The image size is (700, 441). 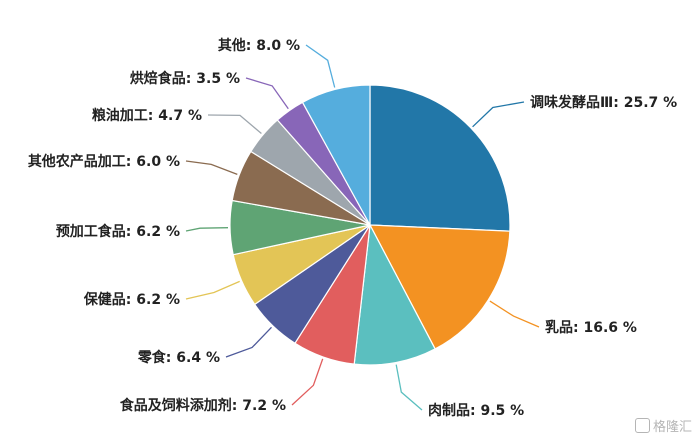 I want to click on slice-label: 肉制品: 9.5 %, so click(x=476, y=410).